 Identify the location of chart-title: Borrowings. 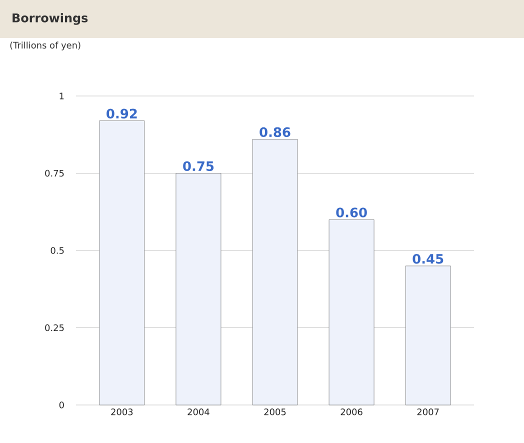
(50, 19).